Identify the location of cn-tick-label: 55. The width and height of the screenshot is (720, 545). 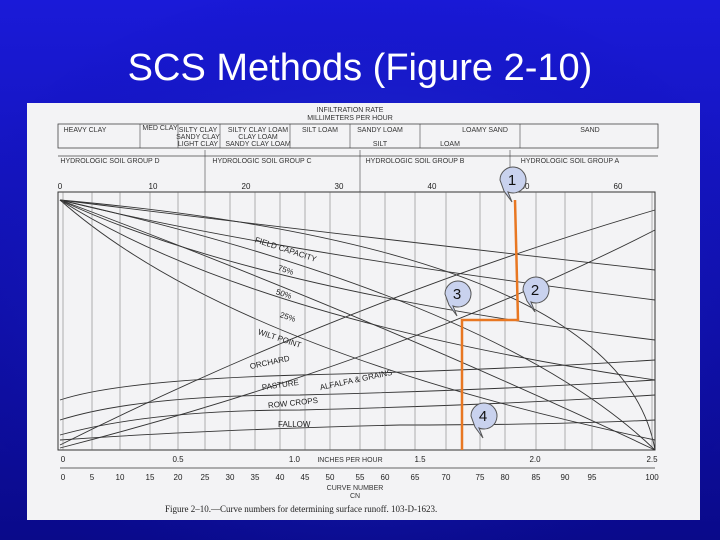
(360, 477).